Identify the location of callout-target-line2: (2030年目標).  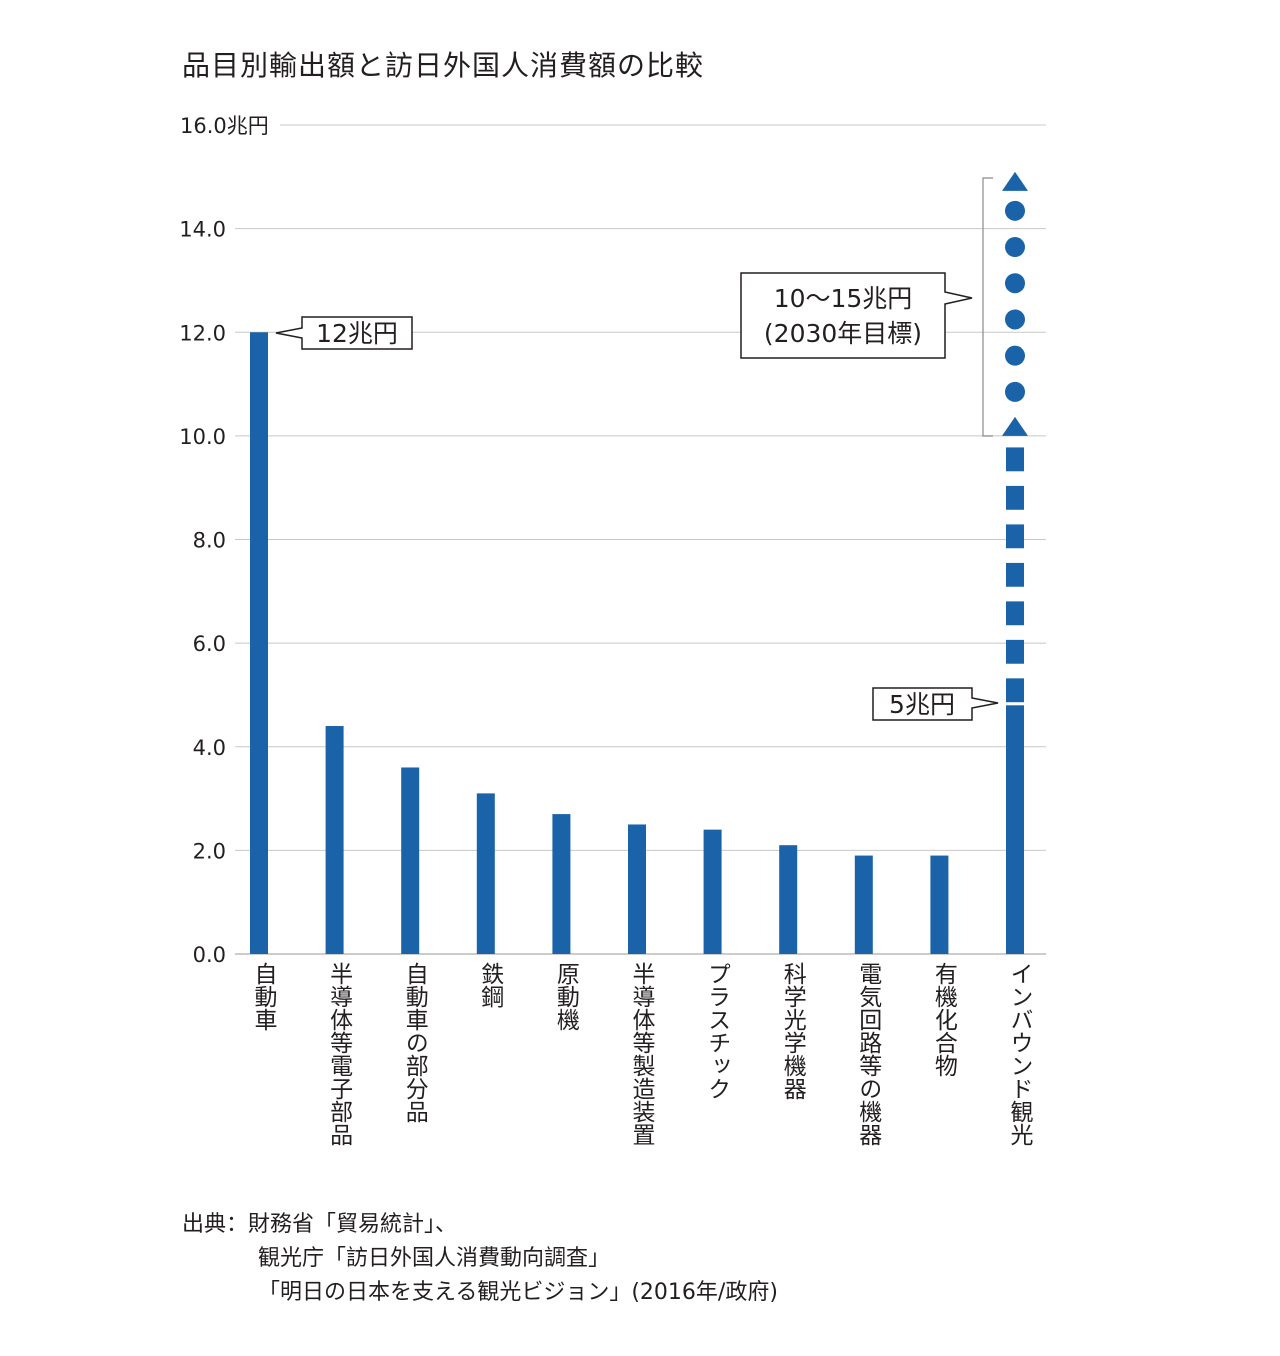
(843, 333).